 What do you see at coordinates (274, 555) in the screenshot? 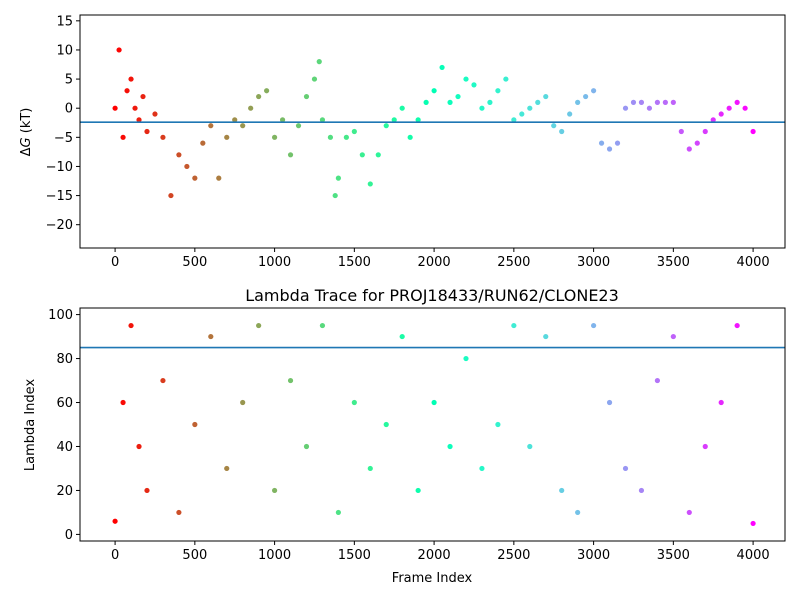
I see `lambda-x-tick-label: 1000` at bounding box center [274, 555].